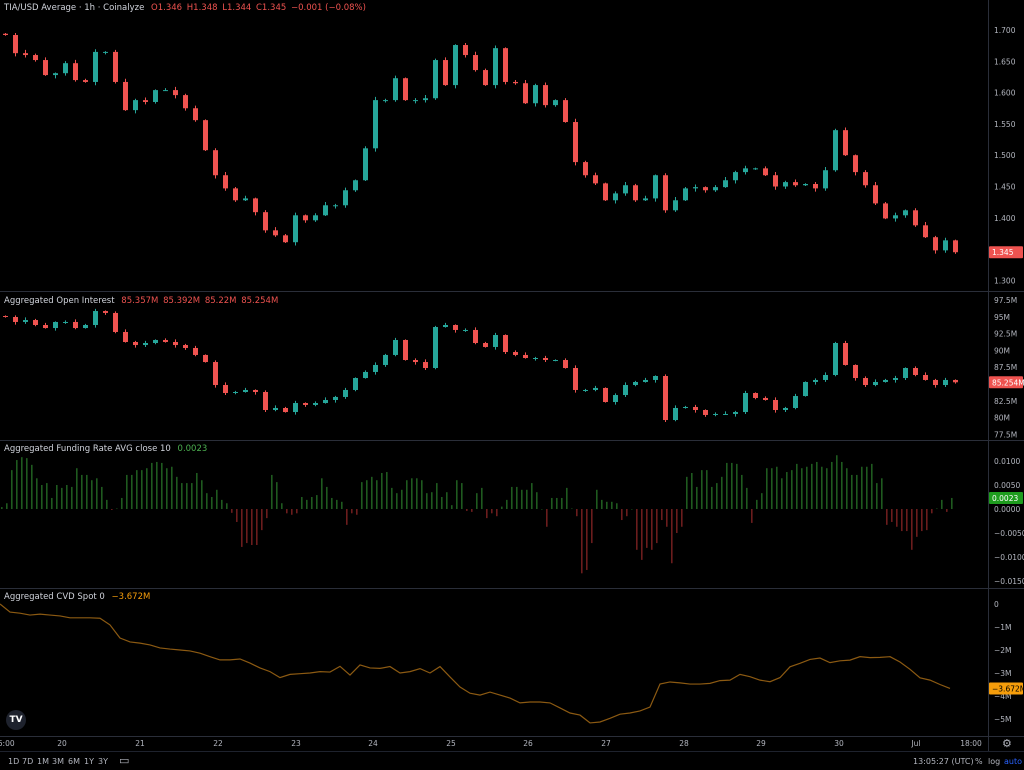  Describe the element at coordinates (202, 8) in the screenshot. I see `legend-high: H1.348` at that location.